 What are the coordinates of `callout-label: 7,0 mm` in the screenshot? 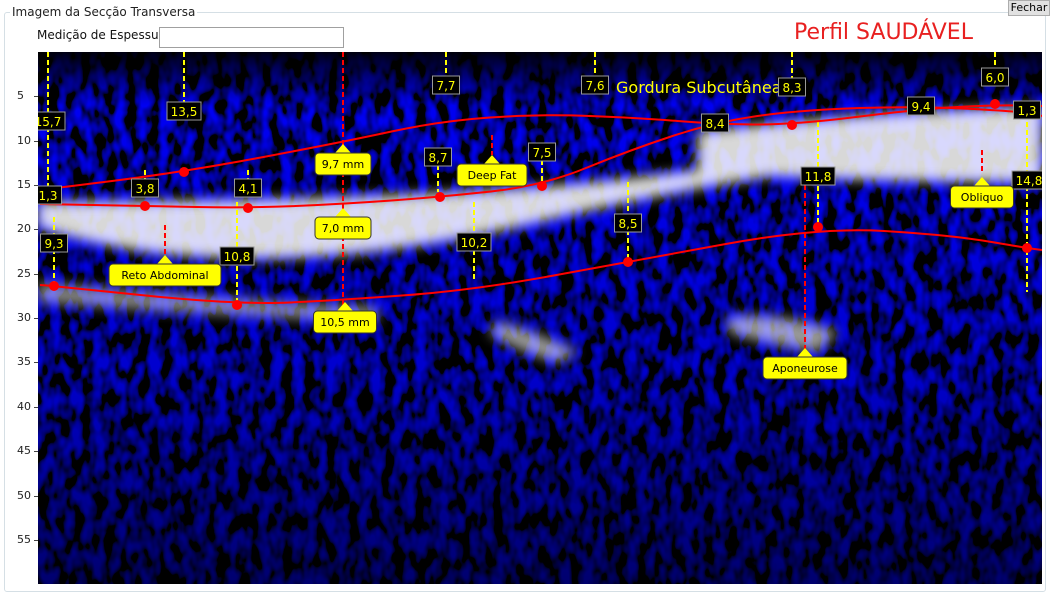 It's located at (343, 228).